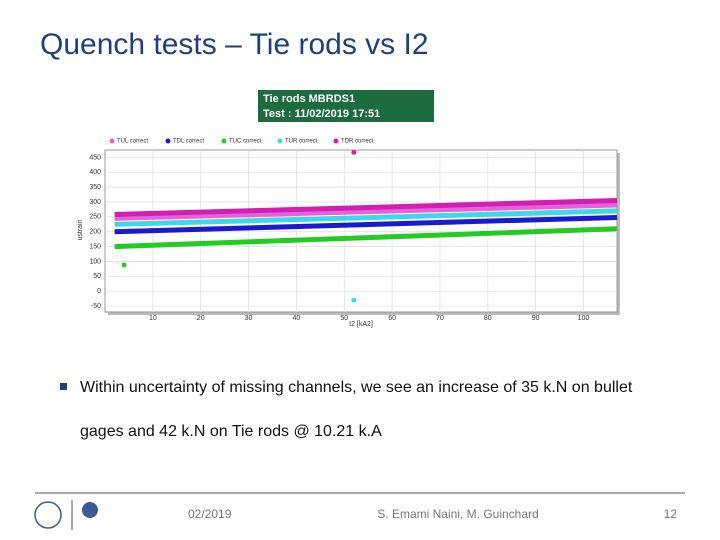 This screenshot has width=720, height=540. I want to click on en-logo, so click(90, 510).